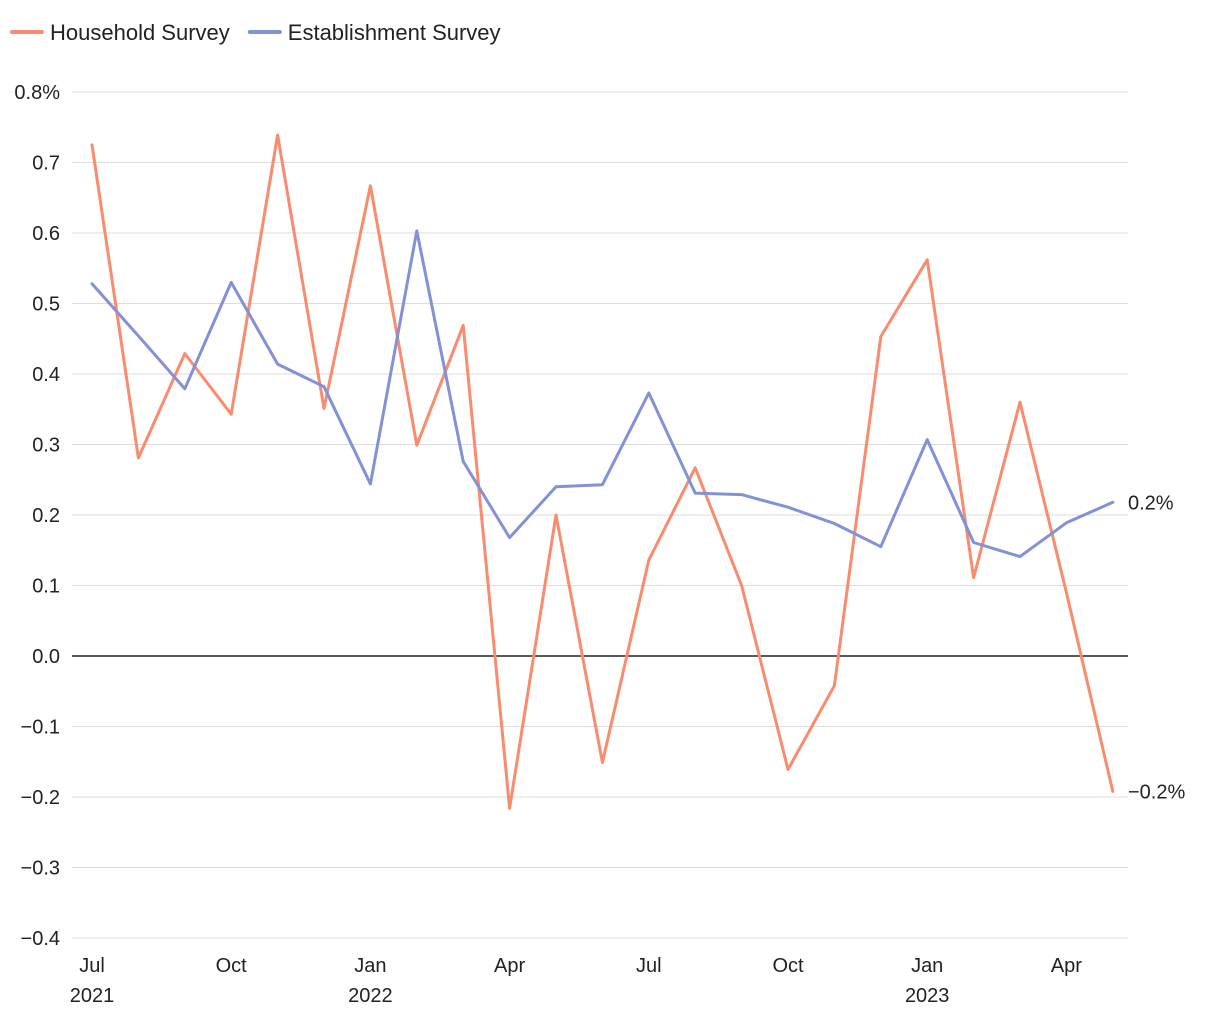  What do you see at coordinates (140, 32) in the screenshot?
I see `legend-label: Household Survey` at bounding box center [140, 32].